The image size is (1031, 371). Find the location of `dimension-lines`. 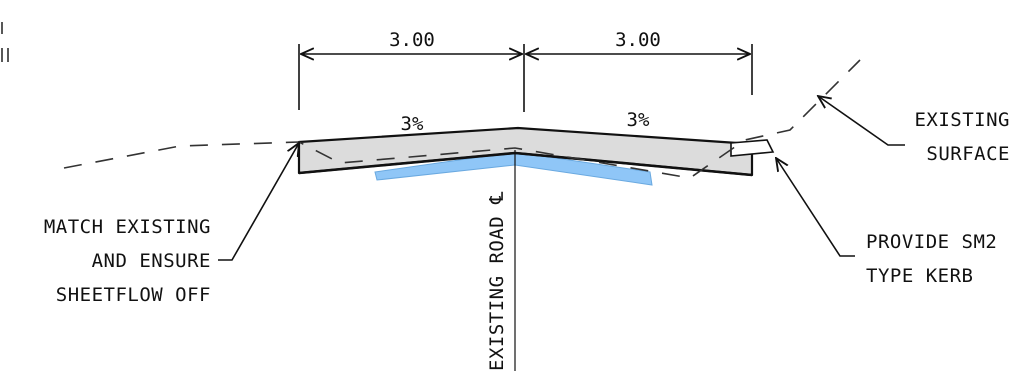

dimension-lines is located at coordinates (525, 78).